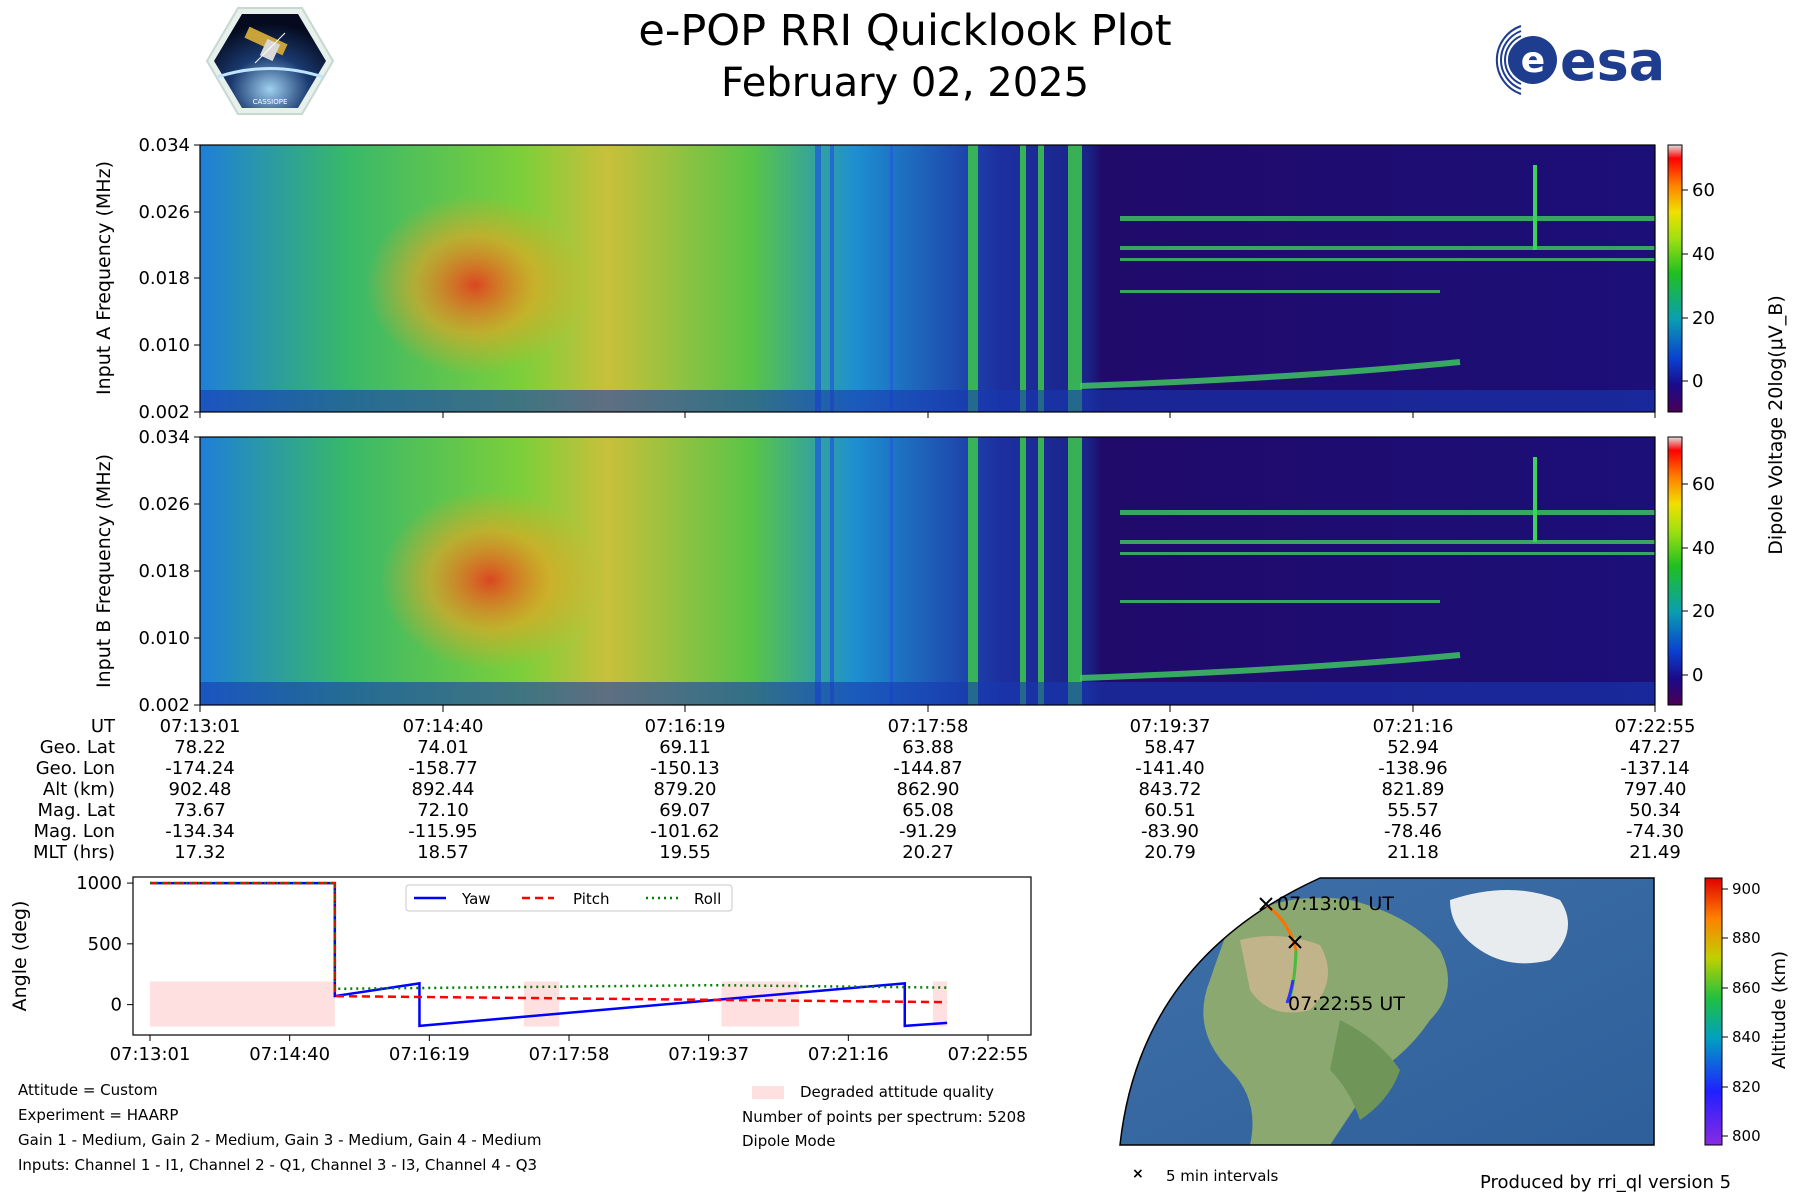  I want to click on ephemeris-value: -137.14, so click(1655, 768).